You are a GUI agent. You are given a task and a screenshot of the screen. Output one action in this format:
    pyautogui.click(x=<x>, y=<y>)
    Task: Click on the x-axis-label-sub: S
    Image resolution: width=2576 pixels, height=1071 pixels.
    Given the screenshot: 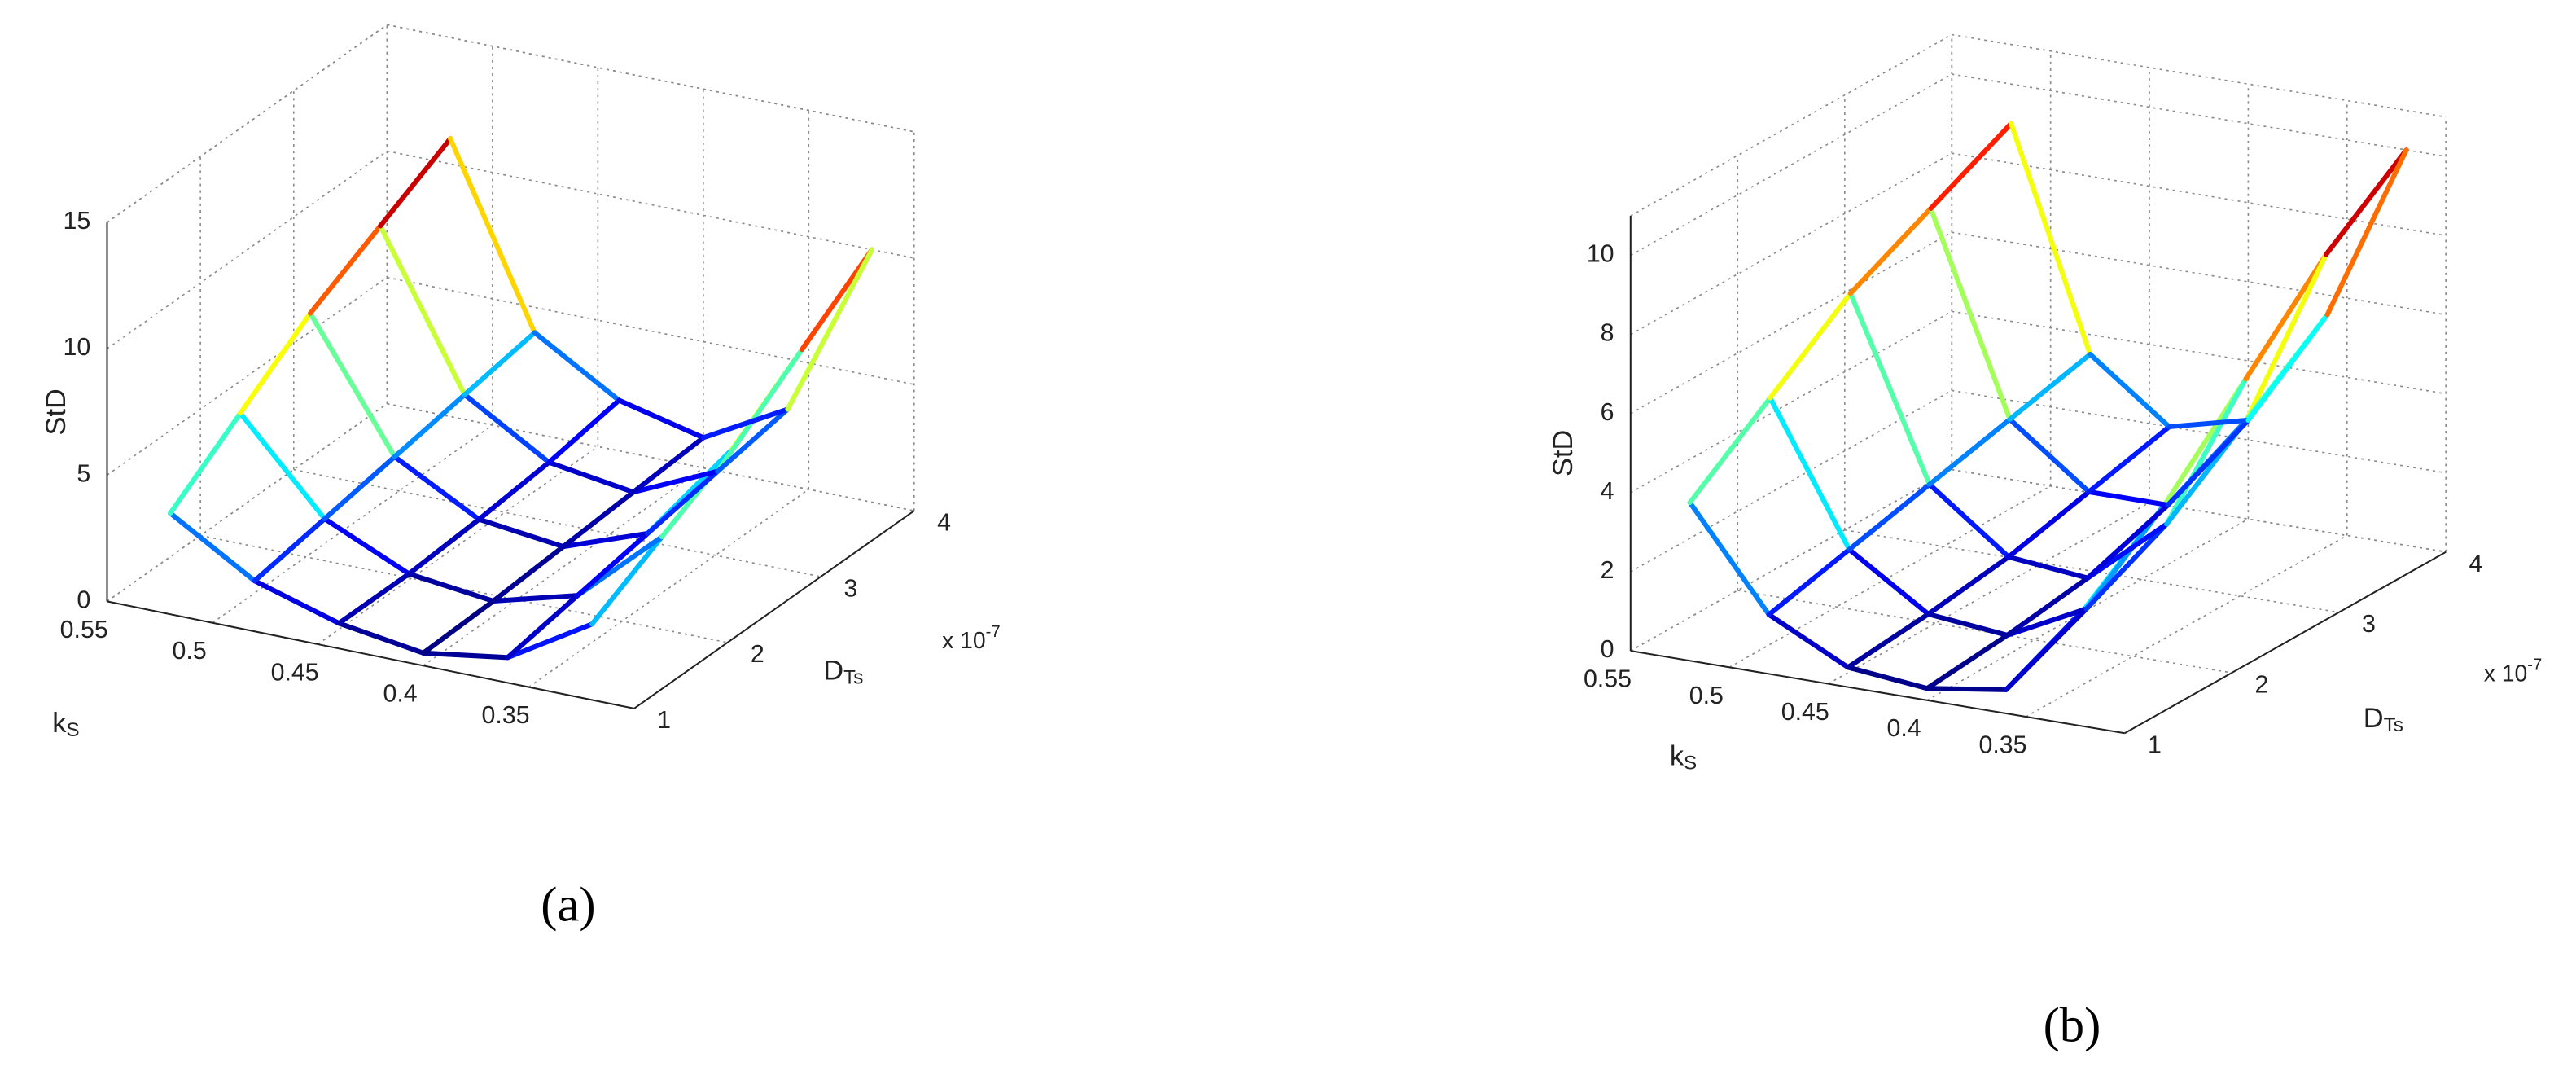 What is the action you would take?
    pyautogui.click(x=72, y=731)
    